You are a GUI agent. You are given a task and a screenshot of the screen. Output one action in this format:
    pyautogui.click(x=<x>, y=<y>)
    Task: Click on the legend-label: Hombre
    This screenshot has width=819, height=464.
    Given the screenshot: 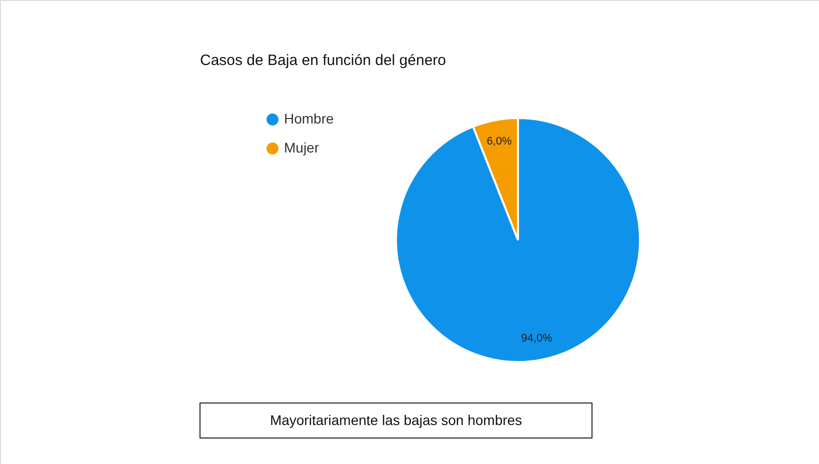 What is the action you would take?
    pyautogui.click(x=309, y=118)
    